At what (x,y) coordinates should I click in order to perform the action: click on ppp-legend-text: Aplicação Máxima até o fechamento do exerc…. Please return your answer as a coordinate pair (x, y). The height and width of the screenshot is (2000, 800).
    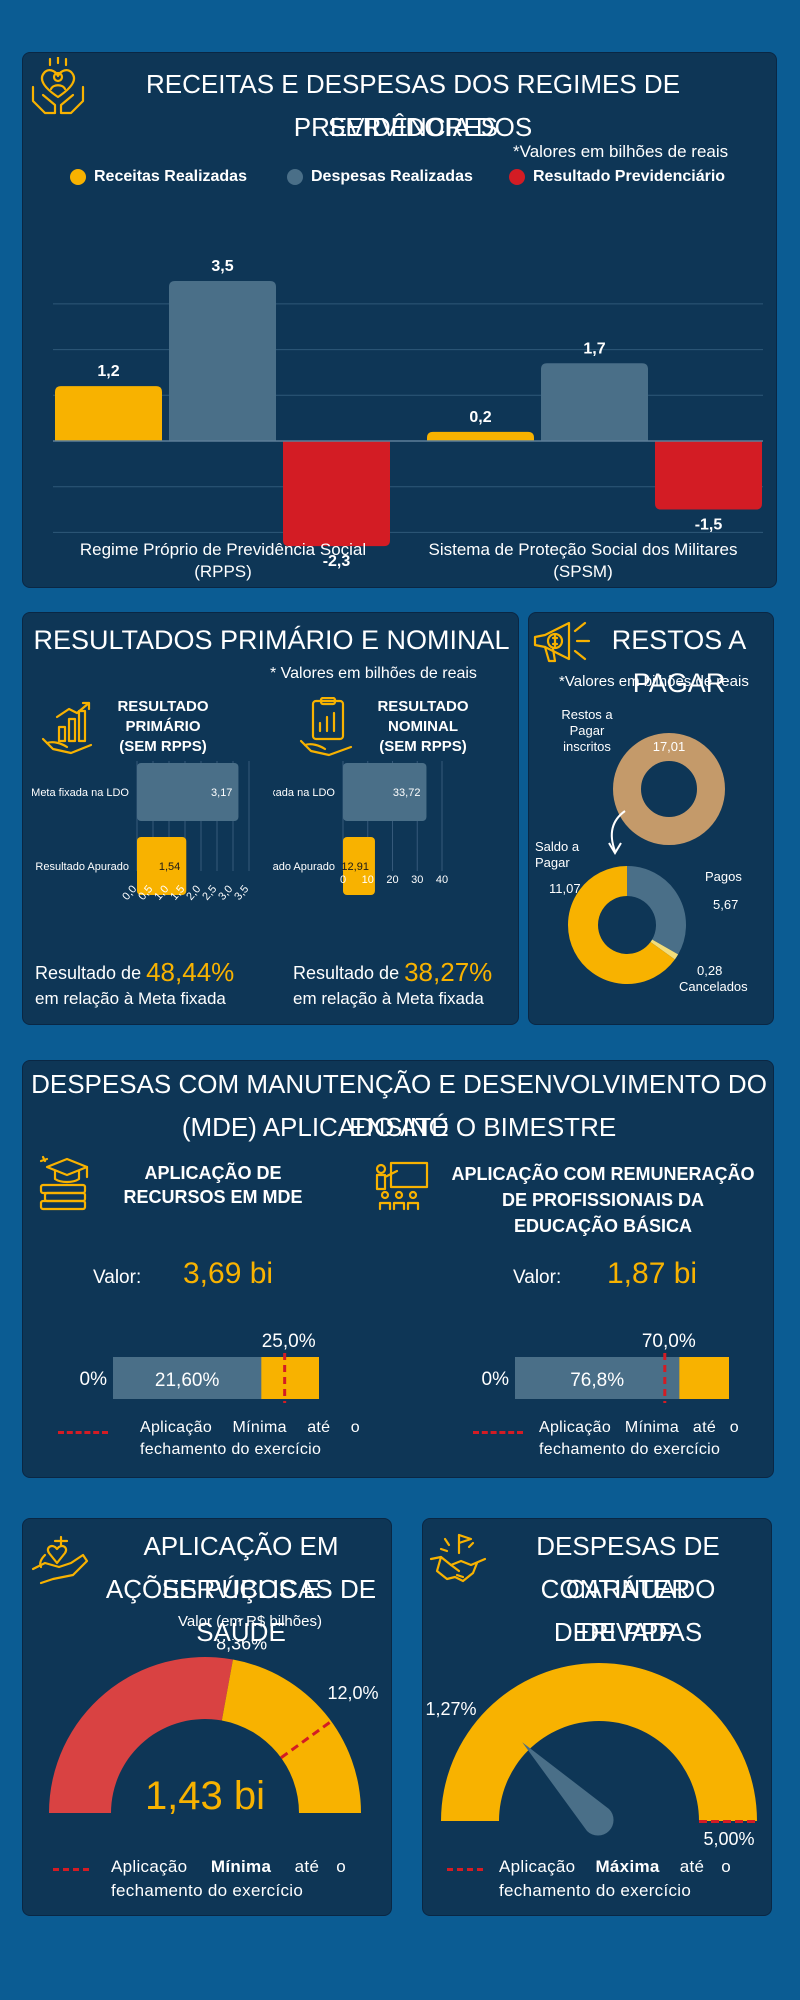
    Looking at the image, I should click on (615, 1879).